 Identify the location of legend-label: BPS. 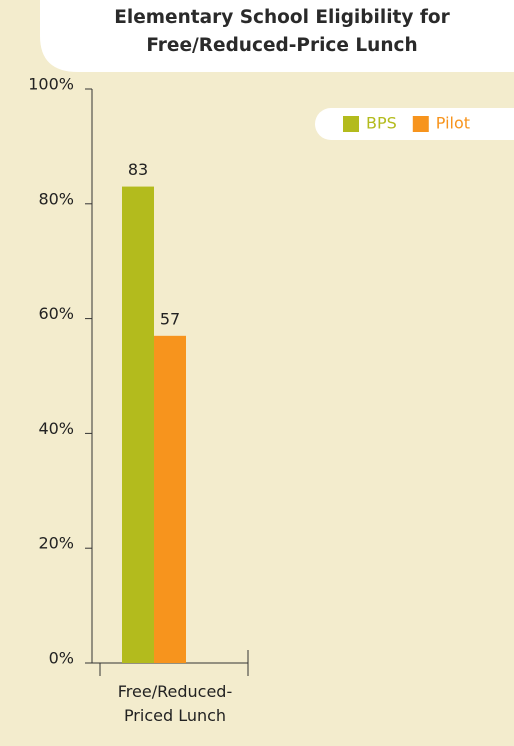
(381, 123).